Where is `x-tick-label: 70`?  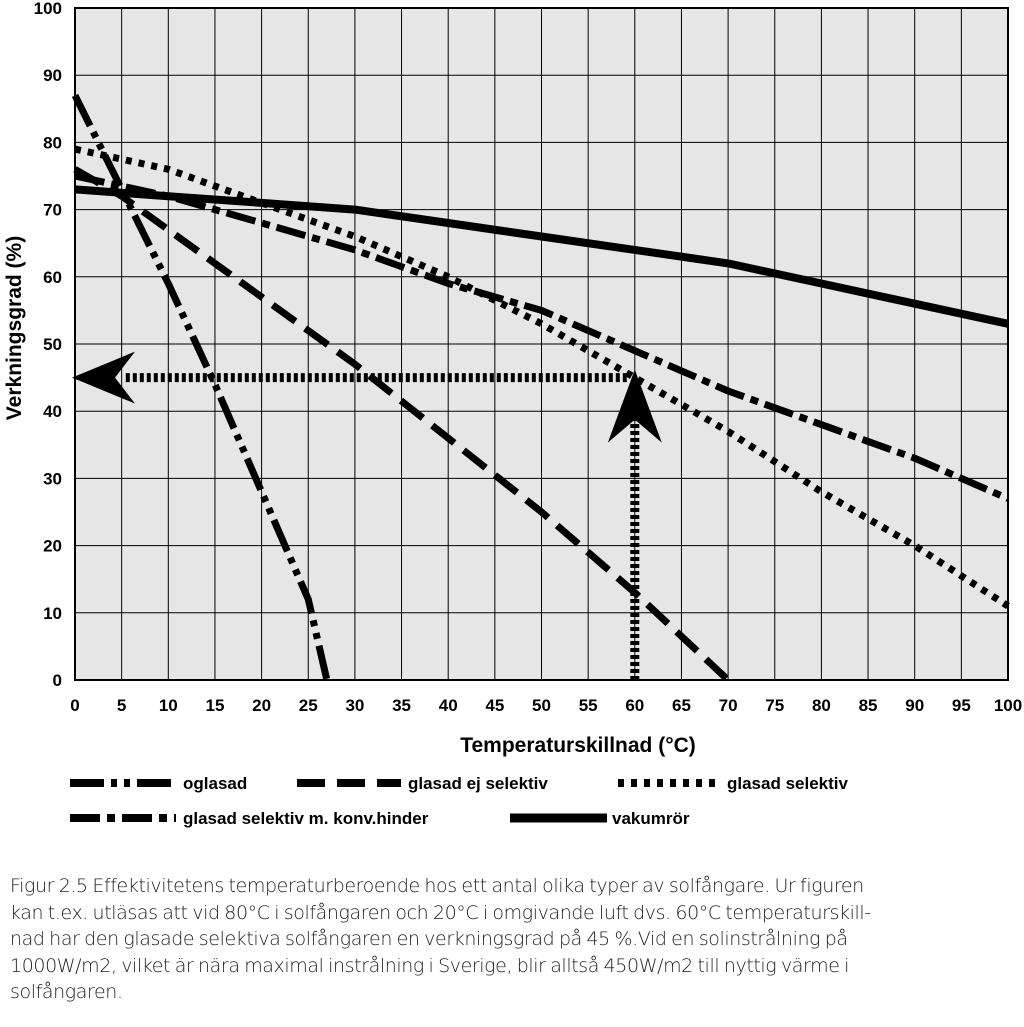 x-tick-label: 70 is located at coordinates (728, 705).